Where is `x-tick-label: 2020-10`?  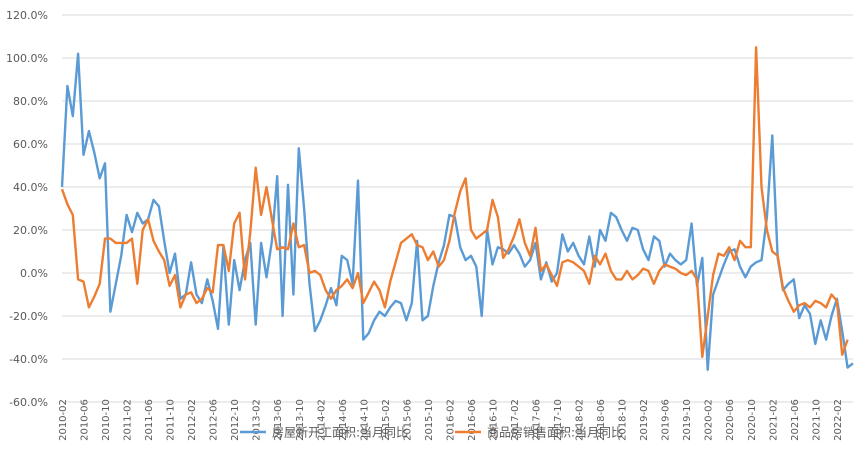 x-tick-label: 2020-10 is located at coordinates (752, 420).